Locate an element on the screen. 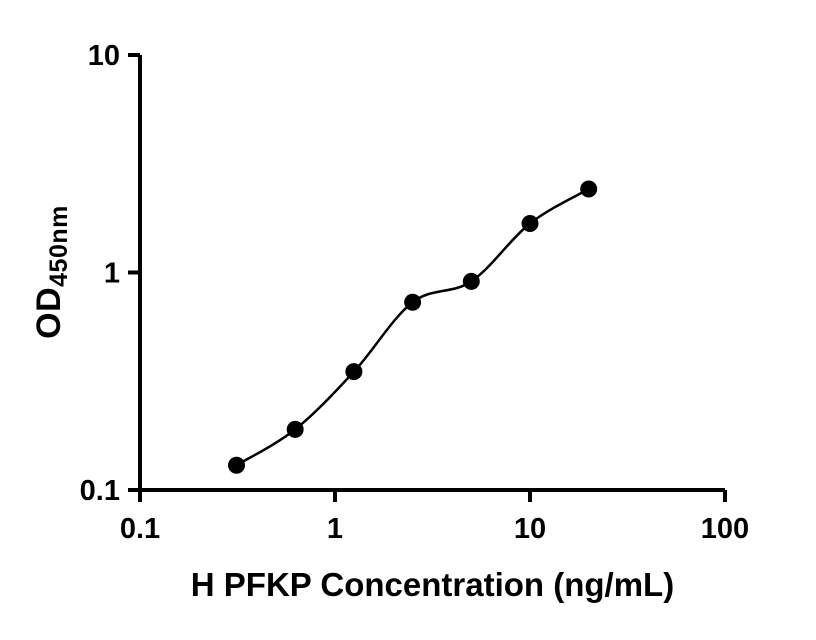 This screenshot has height=640, width=816. y-tick-label: 10 is located at coordinates (104, 56).